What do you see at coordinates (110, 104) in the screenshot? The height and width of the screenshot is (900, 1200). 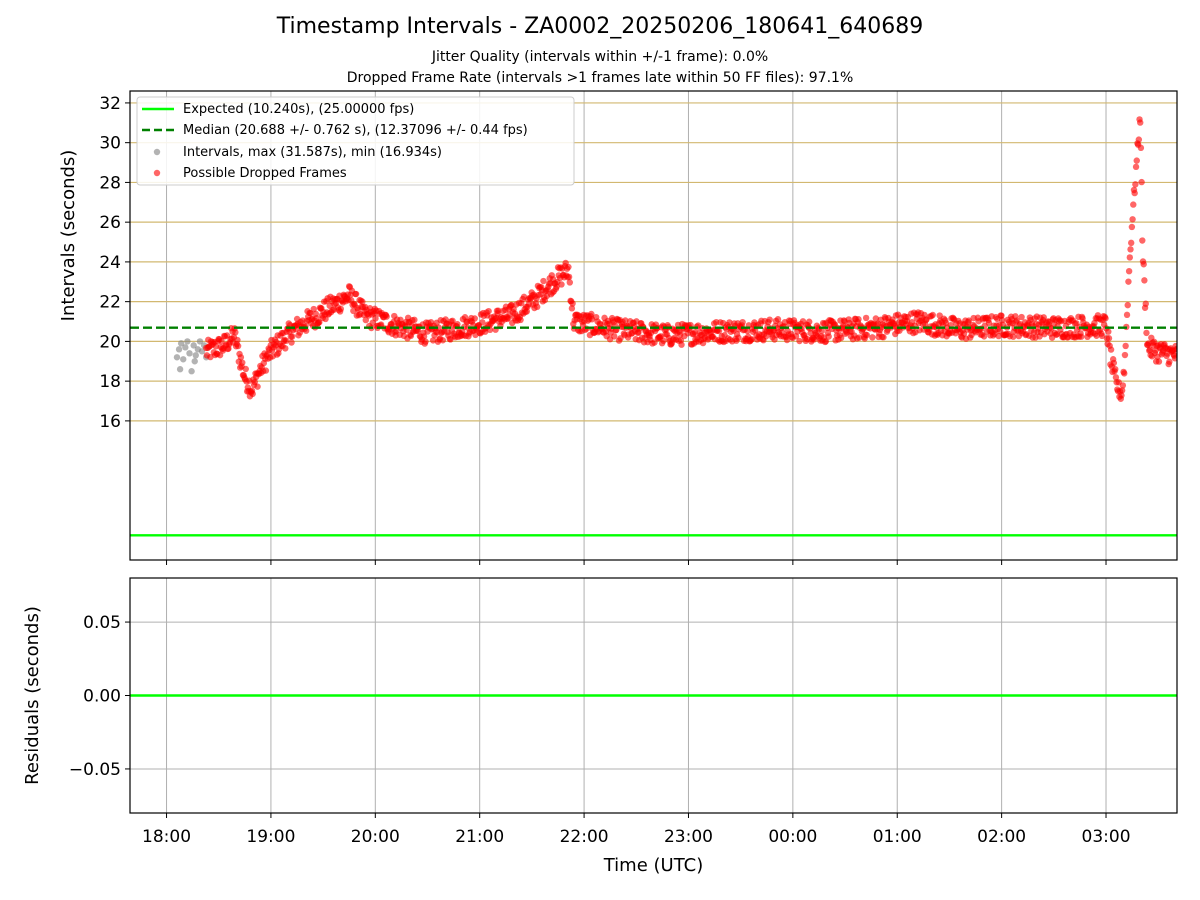 I see `top-ytick-label-8: 32` at bounding box center [110, 104].